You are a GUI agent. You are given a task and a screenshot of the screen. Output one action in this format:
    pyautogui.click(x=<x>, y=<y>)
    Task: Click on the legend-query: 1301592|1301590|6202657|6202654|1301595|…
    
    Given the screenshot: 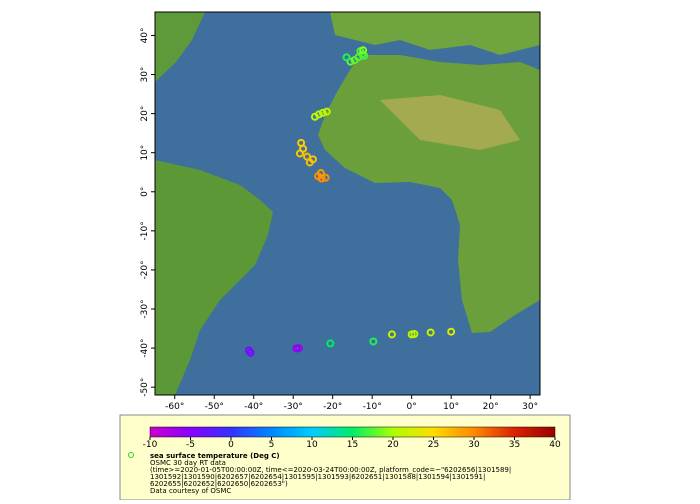 What is the action you would take?
    pyautogui.click(x=317, y=477)
    